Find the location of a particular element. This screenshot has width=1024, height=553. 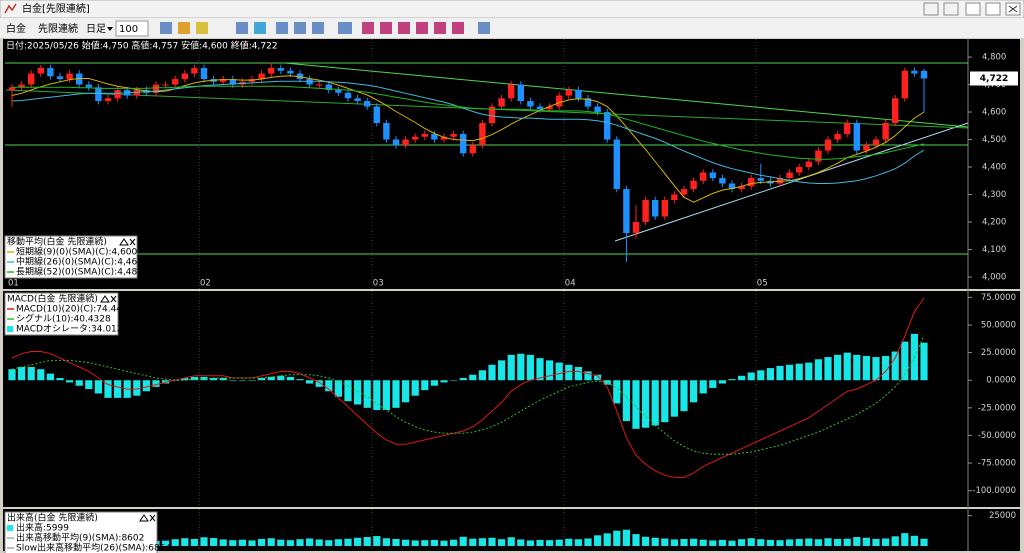

maximize-button is located at coordinates (993, 9).